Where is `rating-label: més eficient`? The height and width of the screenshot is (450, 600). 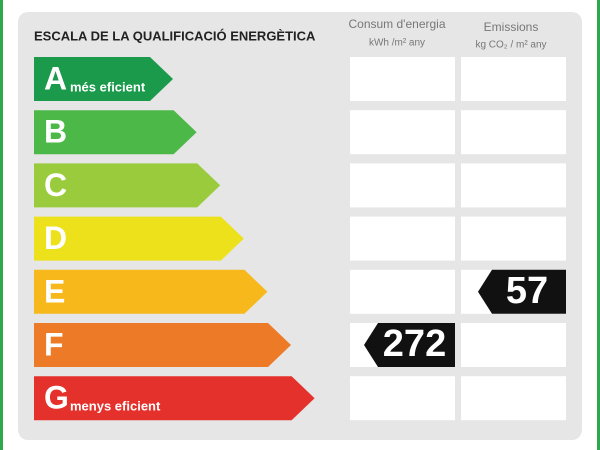
rating-label: més eficient is located at coordinates (108, 86).